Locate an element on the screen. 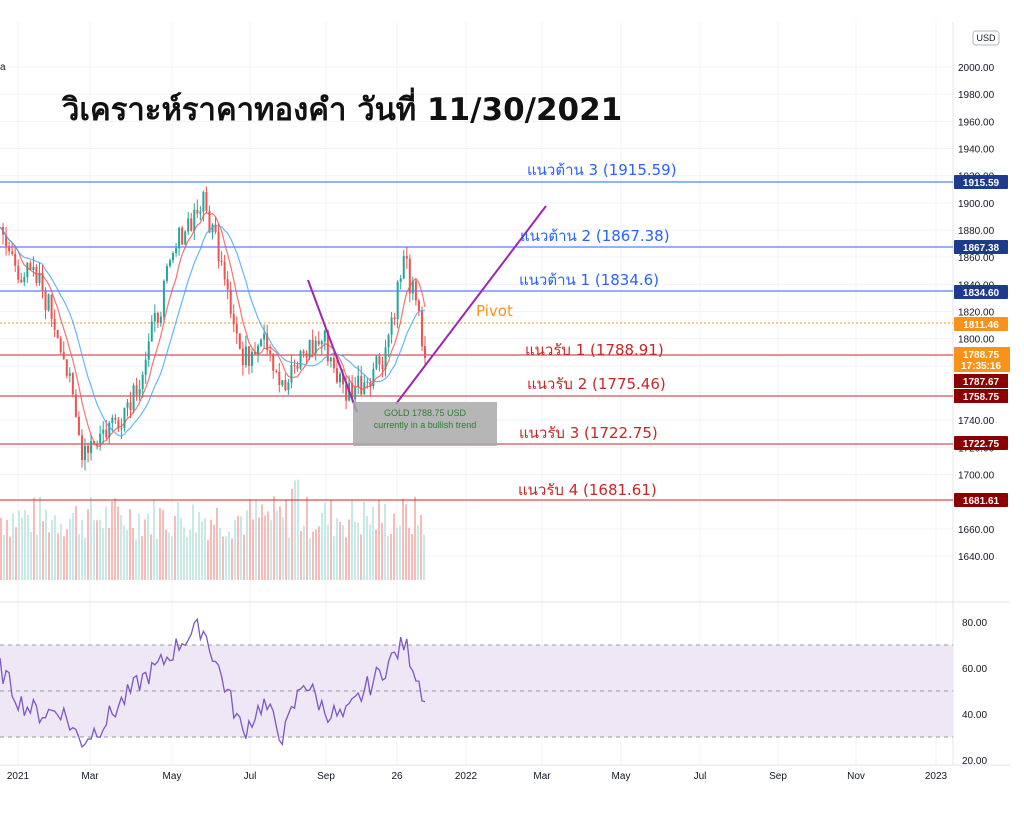 The image size is (1024, 817). currency-button-label: USD is located at coordinates (986, 38).